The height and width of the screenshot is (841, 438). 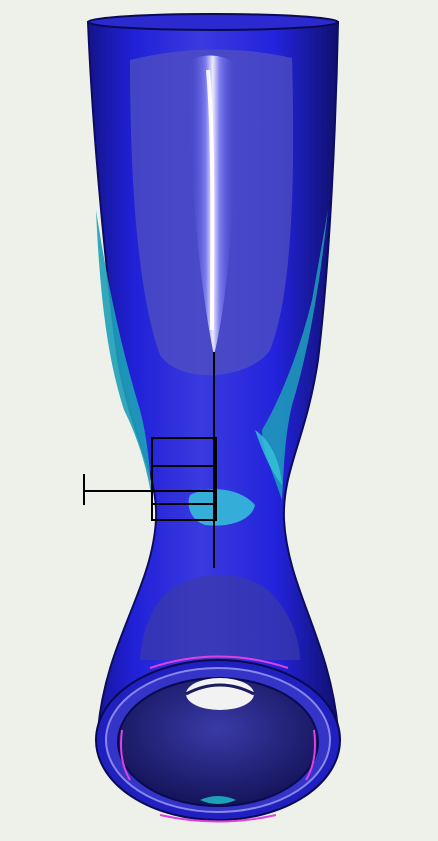 I want to click on bottom-inner-cavity, so click(x=218, y=742).